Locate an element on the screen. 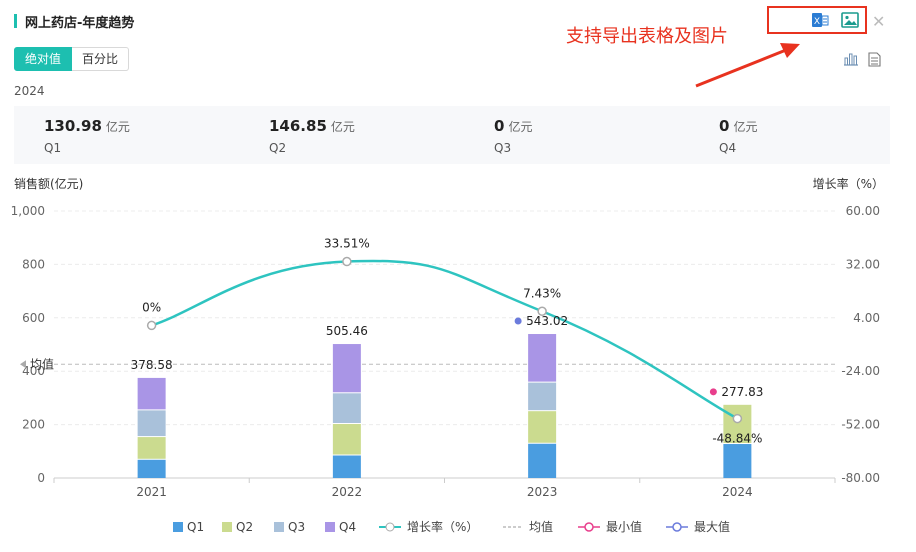 The width and height of the screenshot is (916, 552). legend-label: Q4 is located at coordinates (347, 527).